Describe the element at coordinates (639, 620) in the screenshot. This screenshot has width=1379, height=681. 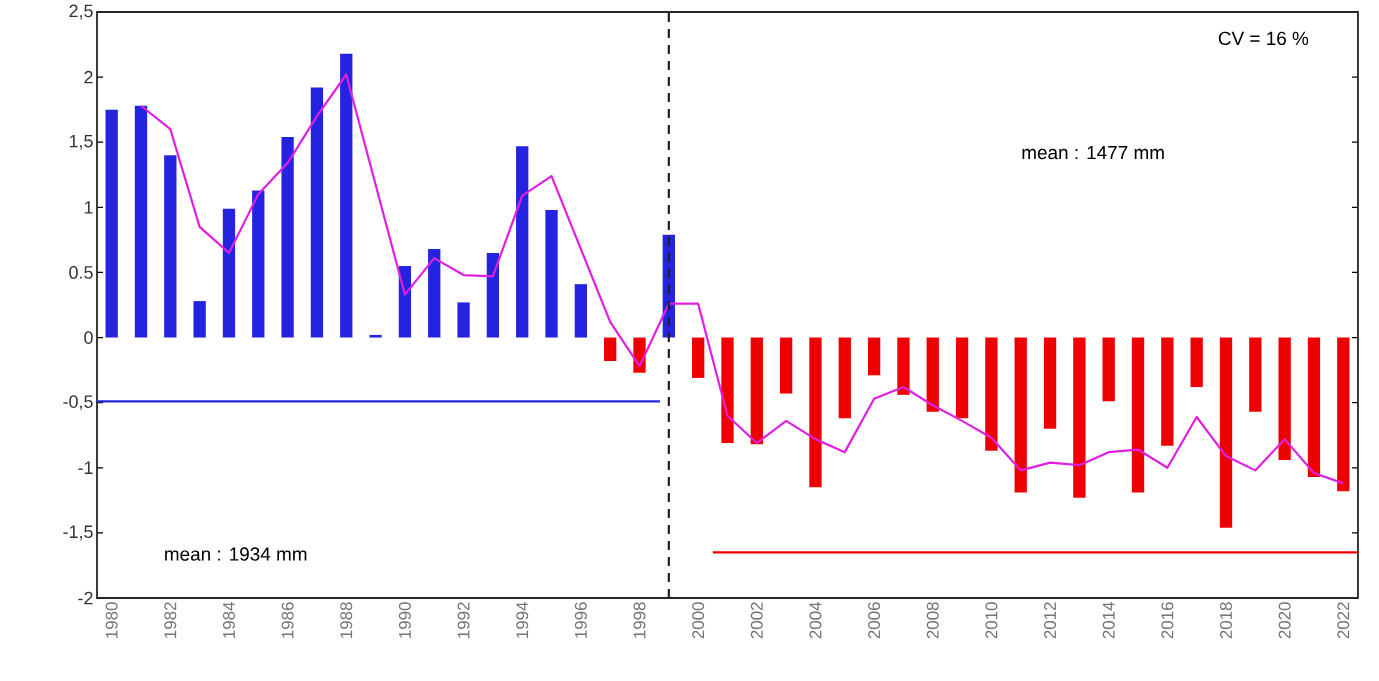
I see `x-tick-label: 1998` at that location.